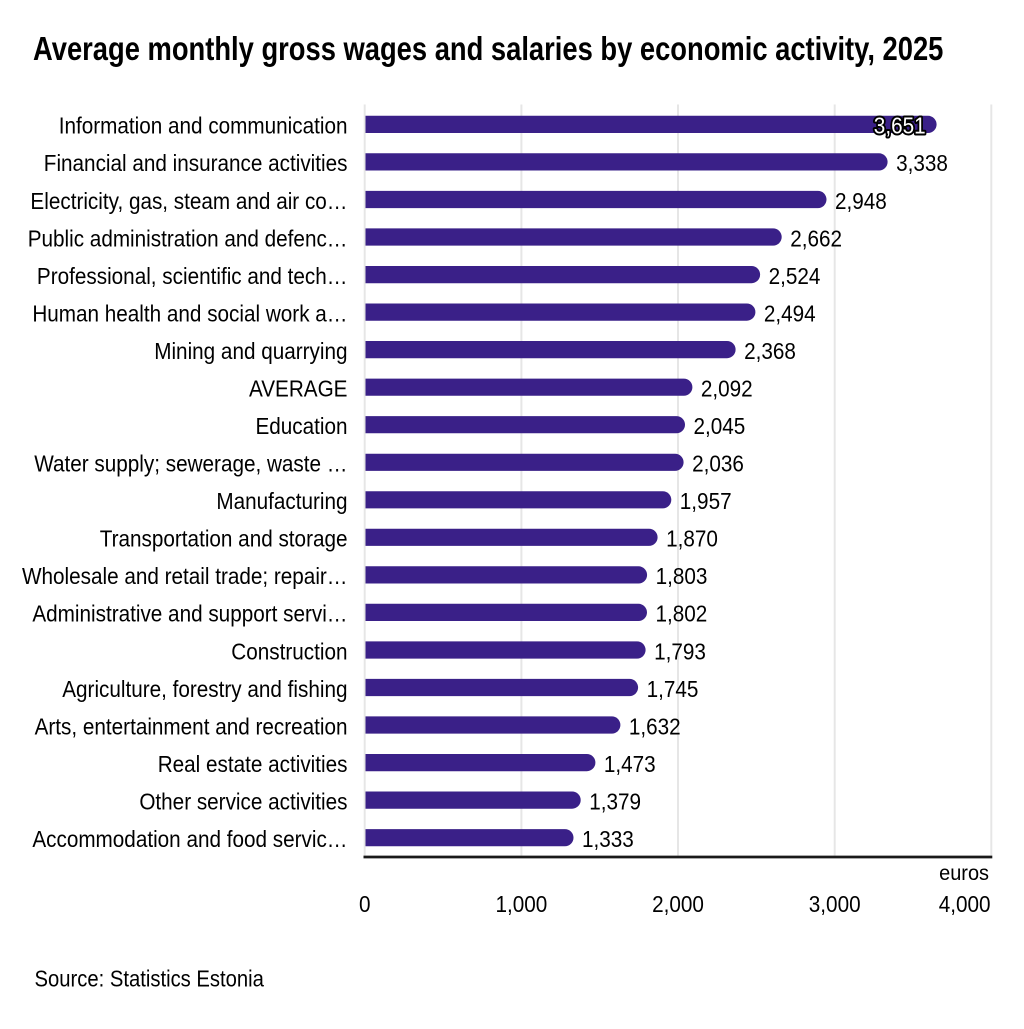 The width and height of the screenshot is (1024, 1029). Describe the element at coordinates (203, 126) in the screenshot. I see `svg-text: Information and communication` at that location.